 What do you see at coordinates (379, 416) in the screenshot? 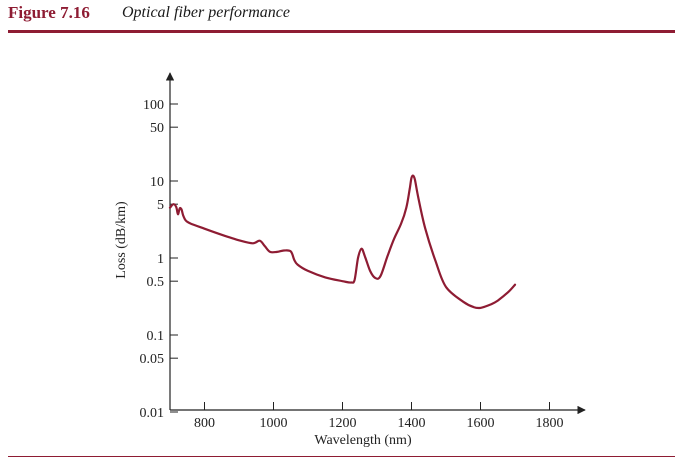
I see `x-ticks: 800 1000 1200 1400 1600 1800` at bounding box center [379, 416].